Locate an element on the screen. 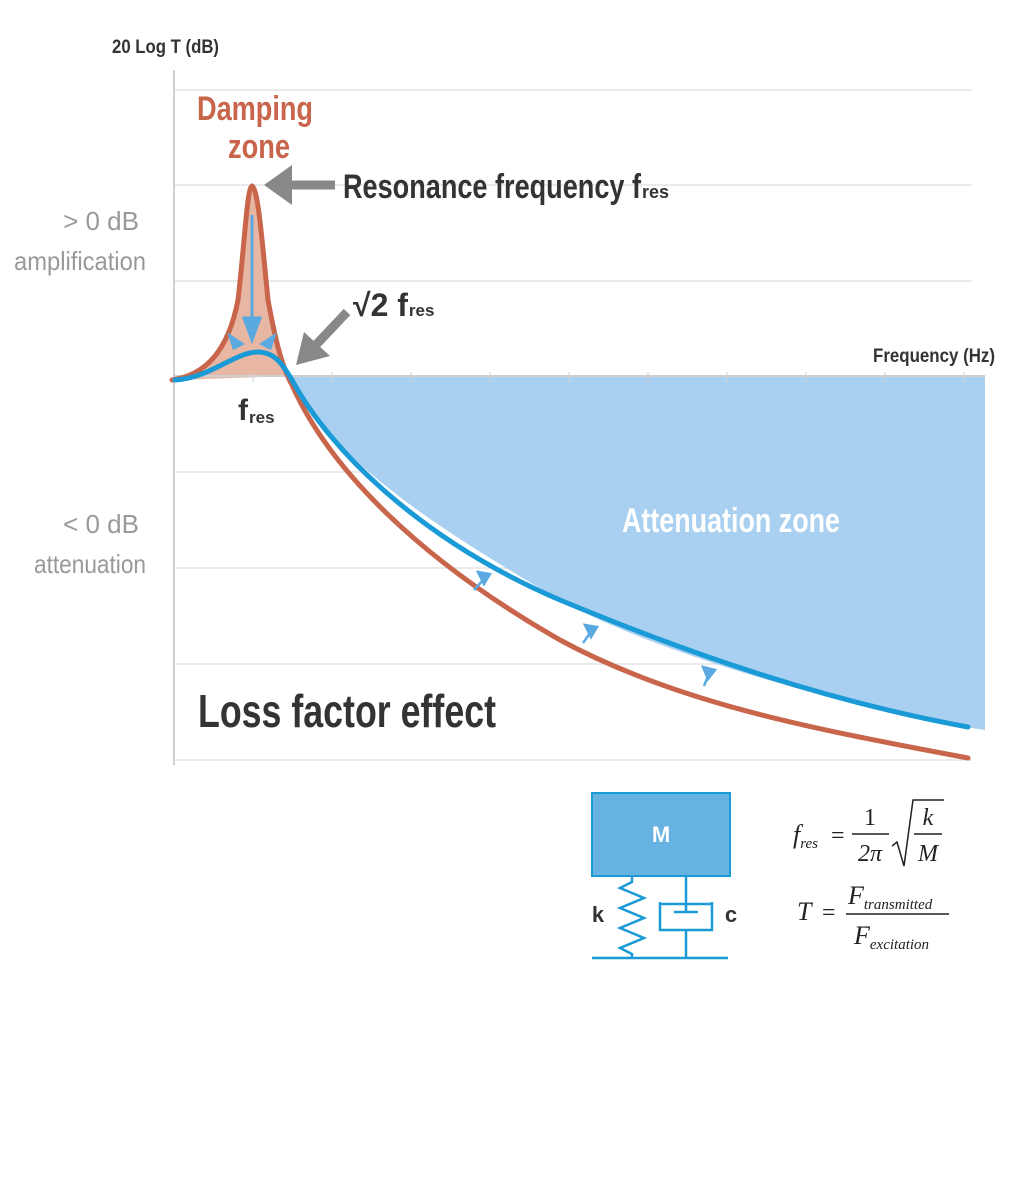 The image size is (1012, 1190). attenuation-arrows is located at coordinates (595, 628).